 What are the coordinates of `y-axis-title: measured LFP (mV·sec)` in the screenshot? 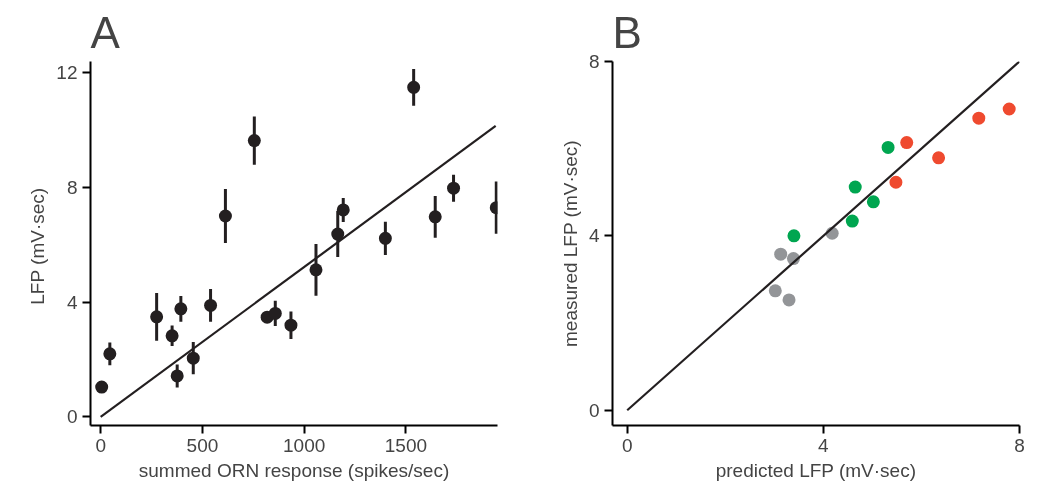 It's located at (570, 243).